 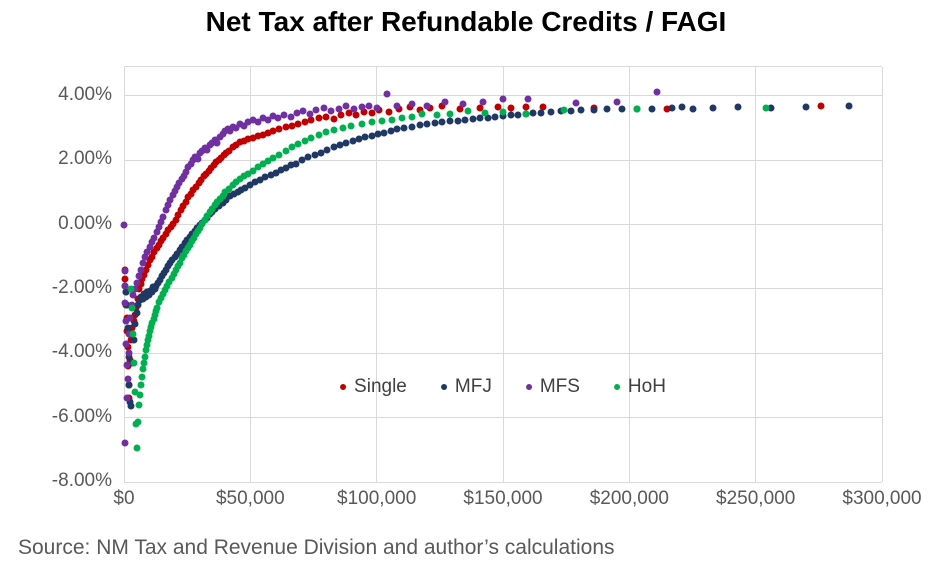 I want to click on legend-entry-single: Single, so click(x=373, y=387).